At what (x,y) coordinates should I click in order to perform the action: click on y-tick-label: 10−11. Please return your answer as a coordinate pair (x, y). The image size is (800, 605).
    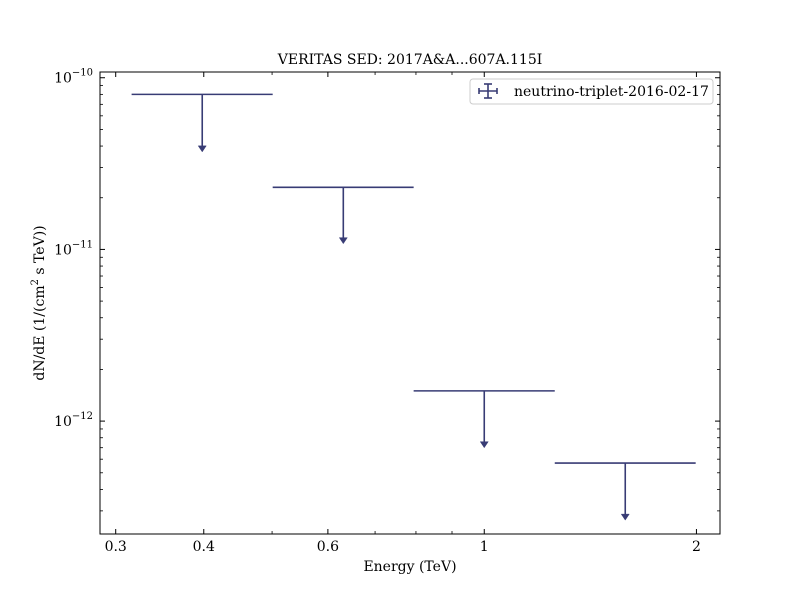
    Looking at the image, I should click on (73, 248).